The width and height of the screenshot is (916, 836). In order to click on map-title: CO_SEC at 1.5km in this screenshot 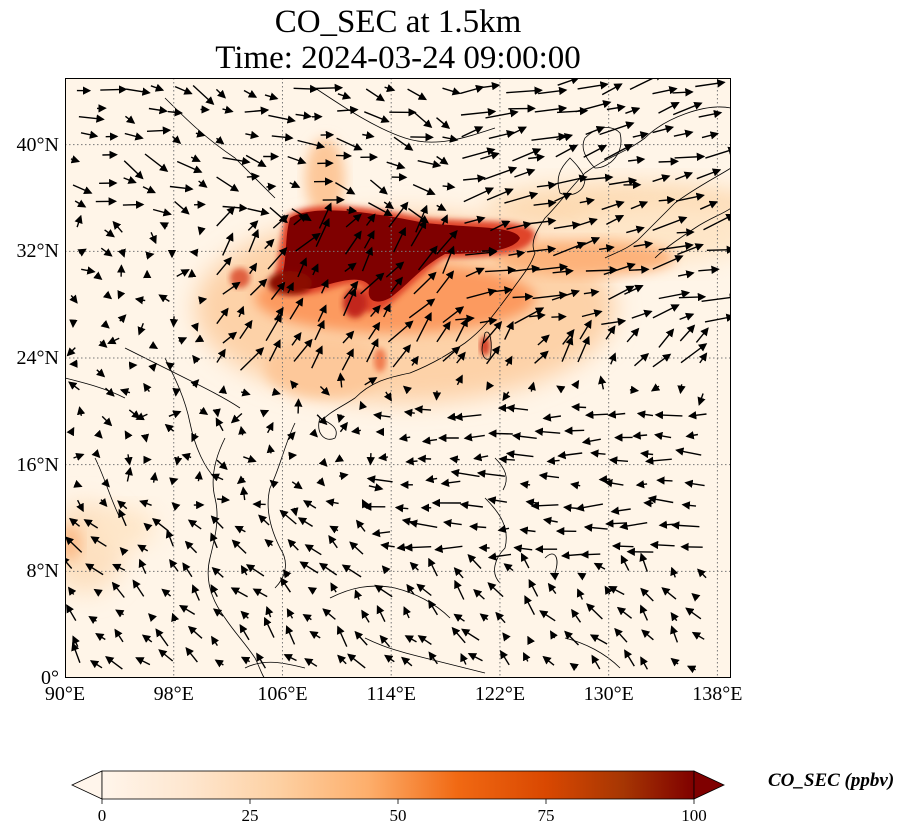, I will do `click(398, 22)`.